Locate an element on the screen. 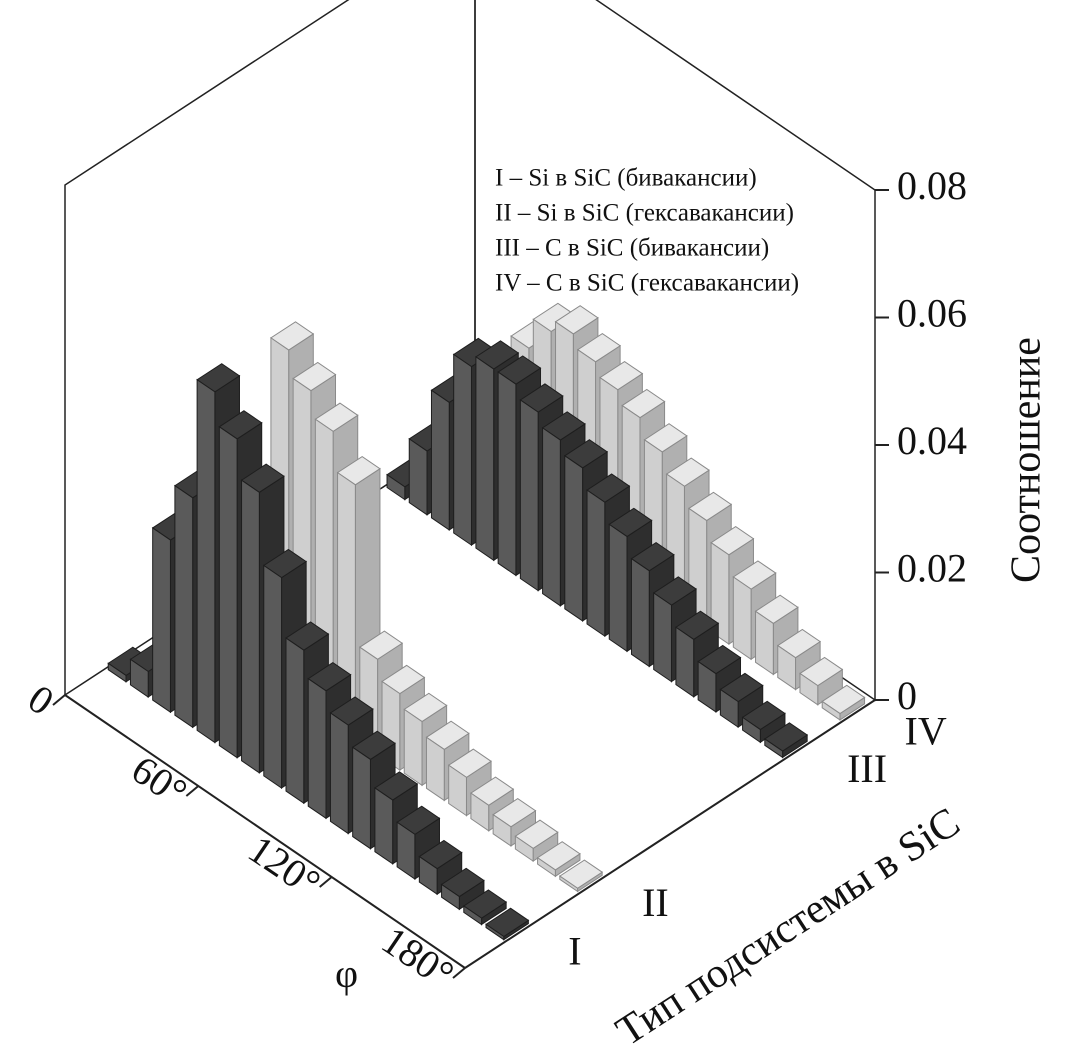  series-label: III is located at coordinates (867, 768).